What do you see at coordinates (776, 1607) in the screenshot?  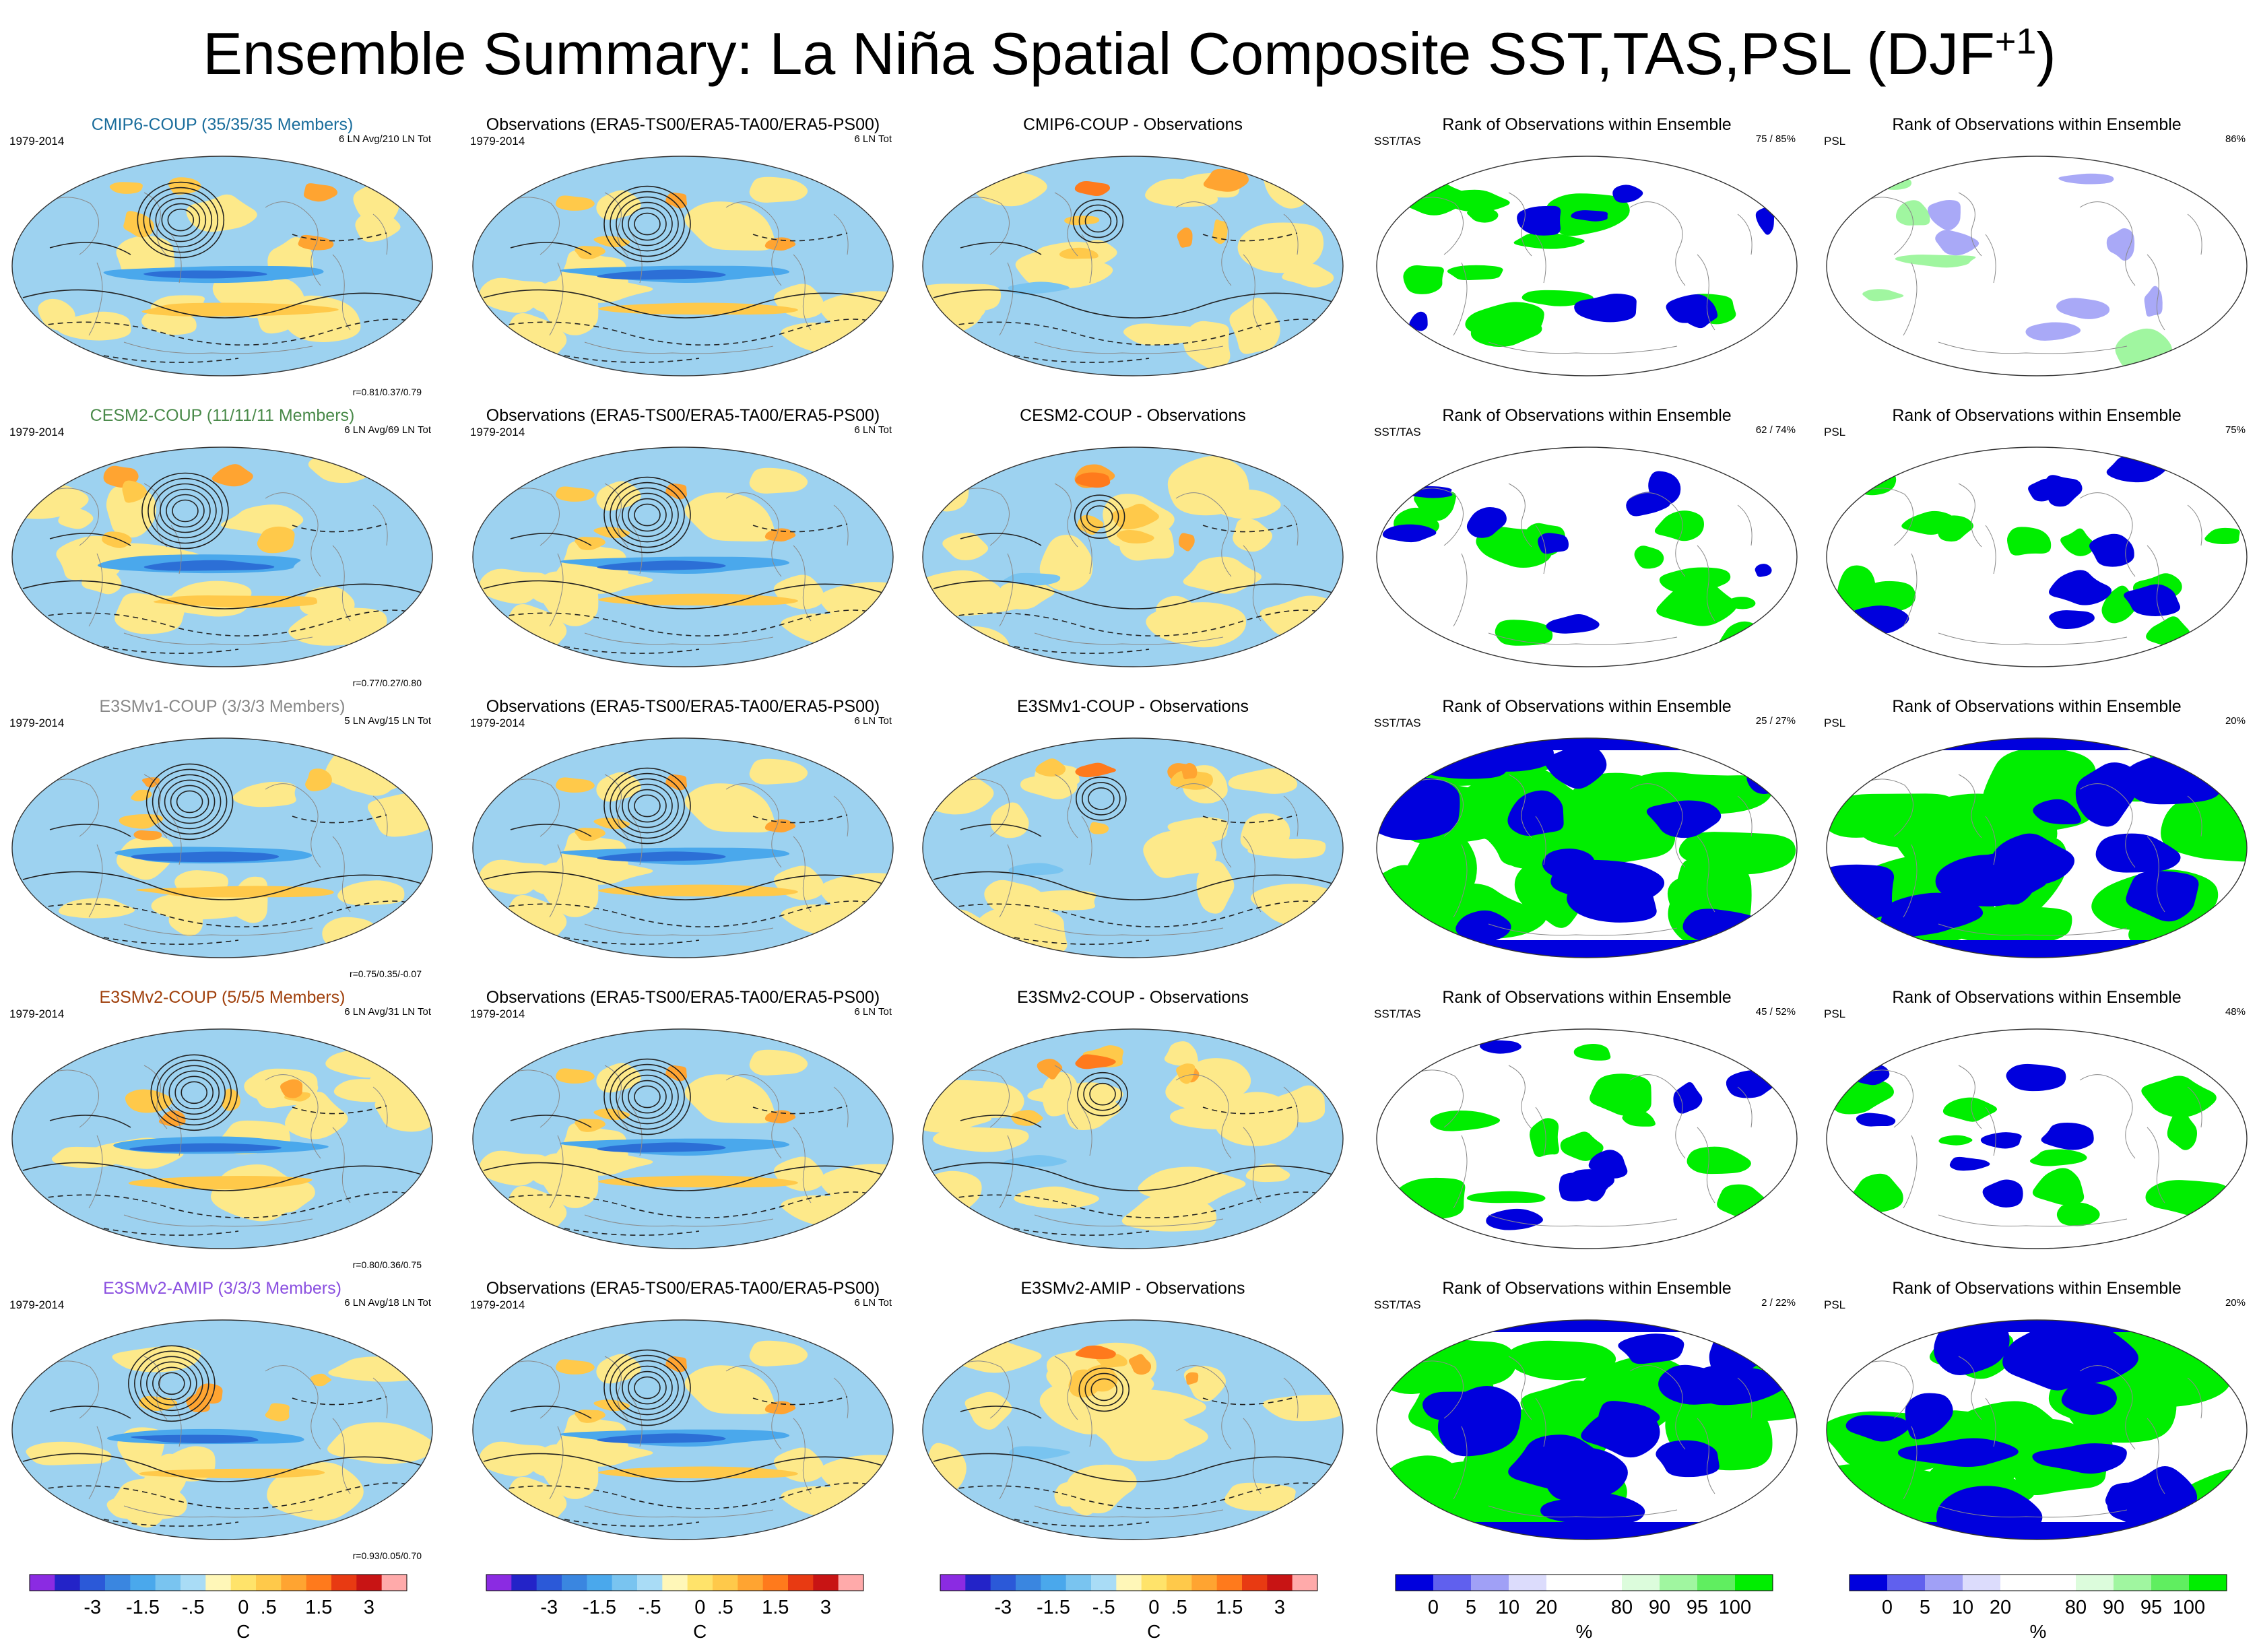 I see `colorbar-tick-label: 1.5` at bounding box center [776, 1607].